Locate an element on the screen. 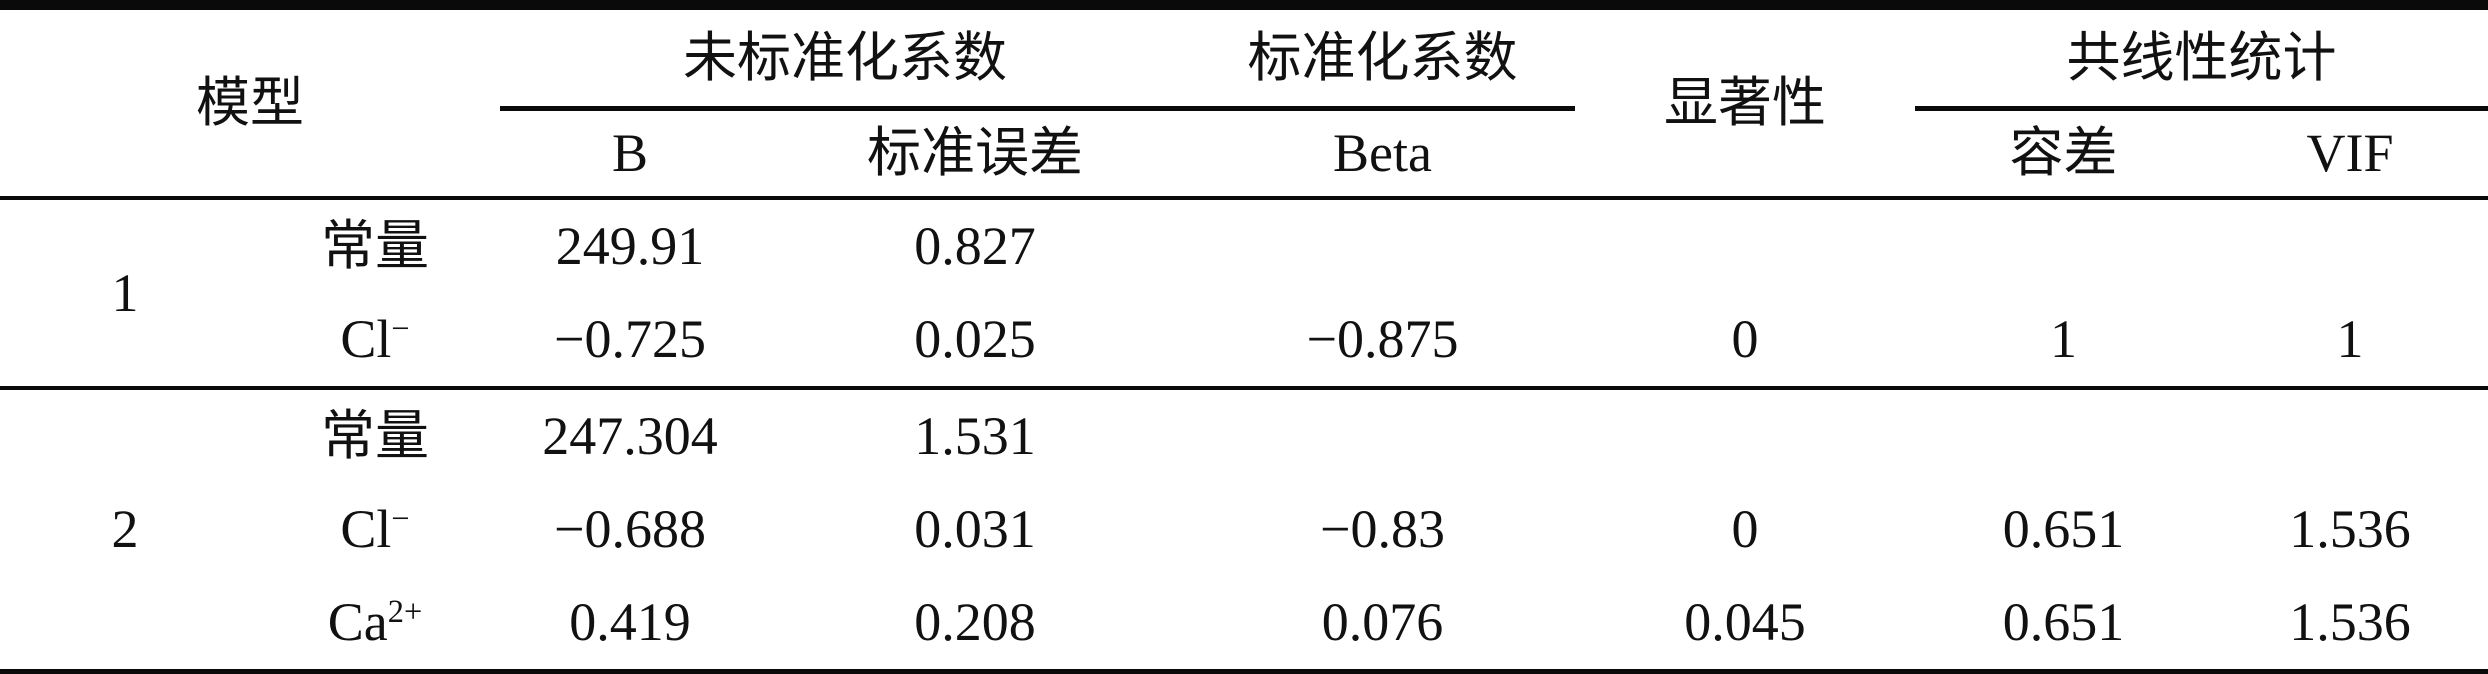 The height and width of the screenshot is (674, 2488). cell-beta: 0.076 is located at coordinates (1382, 622).